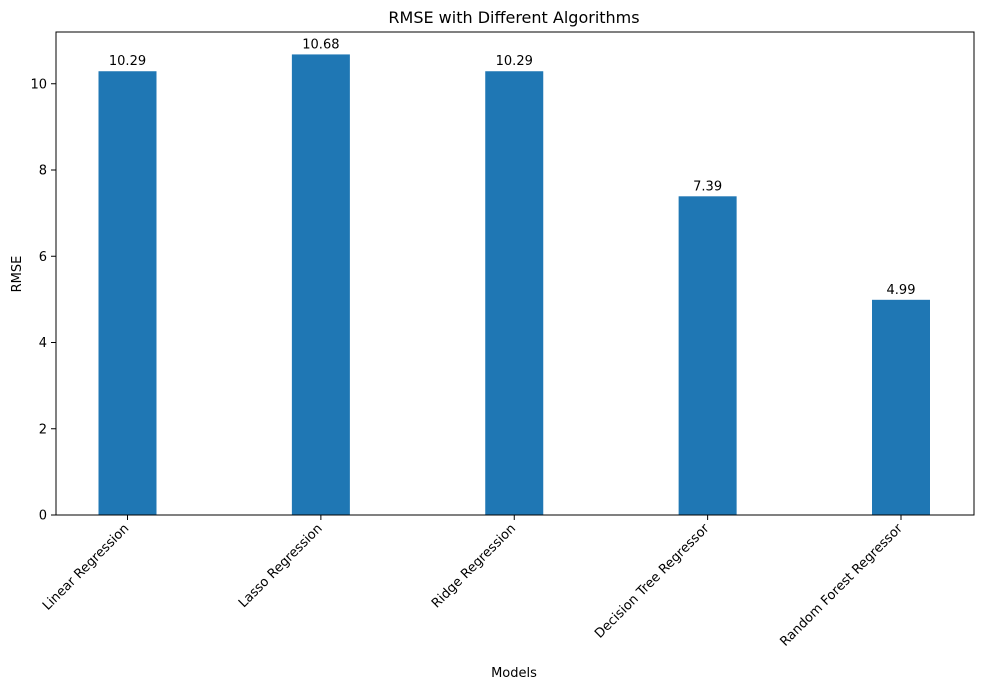 The image size is (981, 695). What do you see at coordinates (43, 171) in the screenshot?
I see `y-tick-label-5: 8` at bounding box center [43, 171].